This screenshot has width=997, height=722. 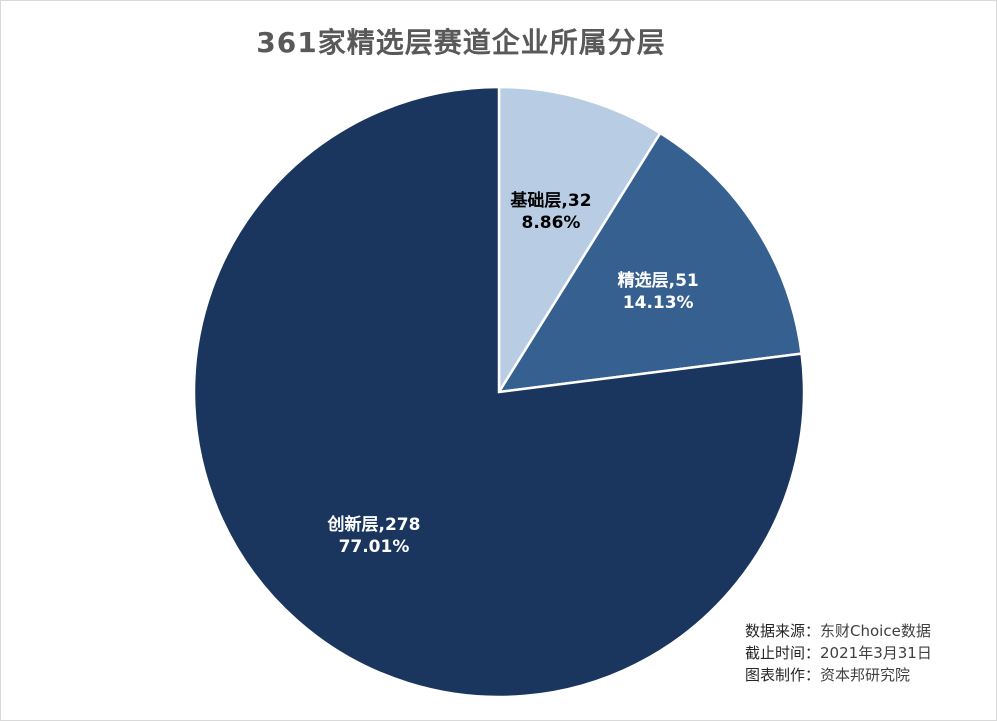 What do you see at coordinates (658, 280) in the screenshot?
I see `slice-label-name: 精选层,51` at bounding box center [658, 280].